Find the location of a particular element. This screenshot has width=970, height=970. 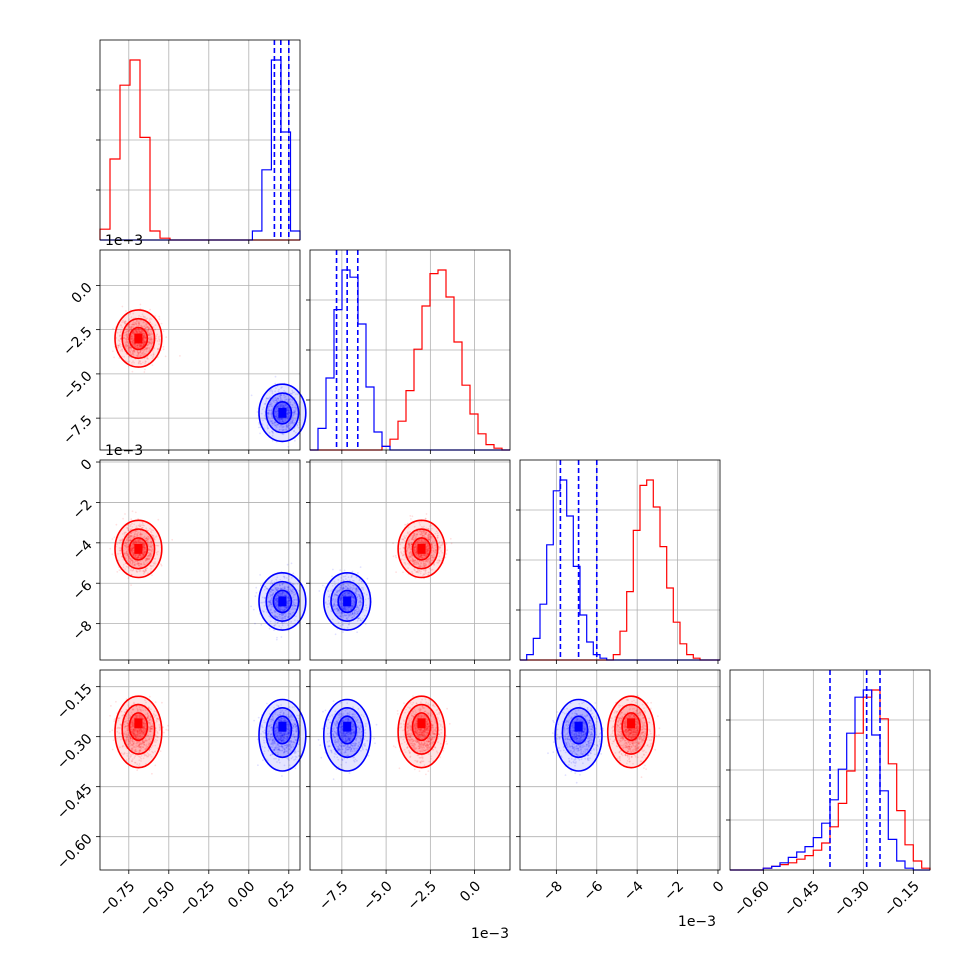

y-tick-label: −8 is located at coordinates (83, 631).